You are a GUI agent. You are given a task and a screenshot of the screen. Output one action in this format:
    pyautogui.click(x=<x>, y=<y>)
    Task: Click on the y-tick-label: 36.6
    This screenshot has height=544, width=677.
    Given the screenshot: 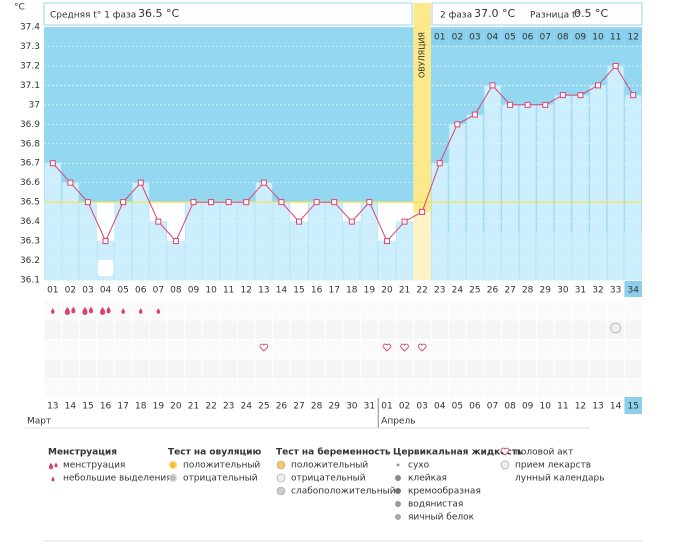 What is the action you would take?
    pyautogui.click(x=30, y=183)
    